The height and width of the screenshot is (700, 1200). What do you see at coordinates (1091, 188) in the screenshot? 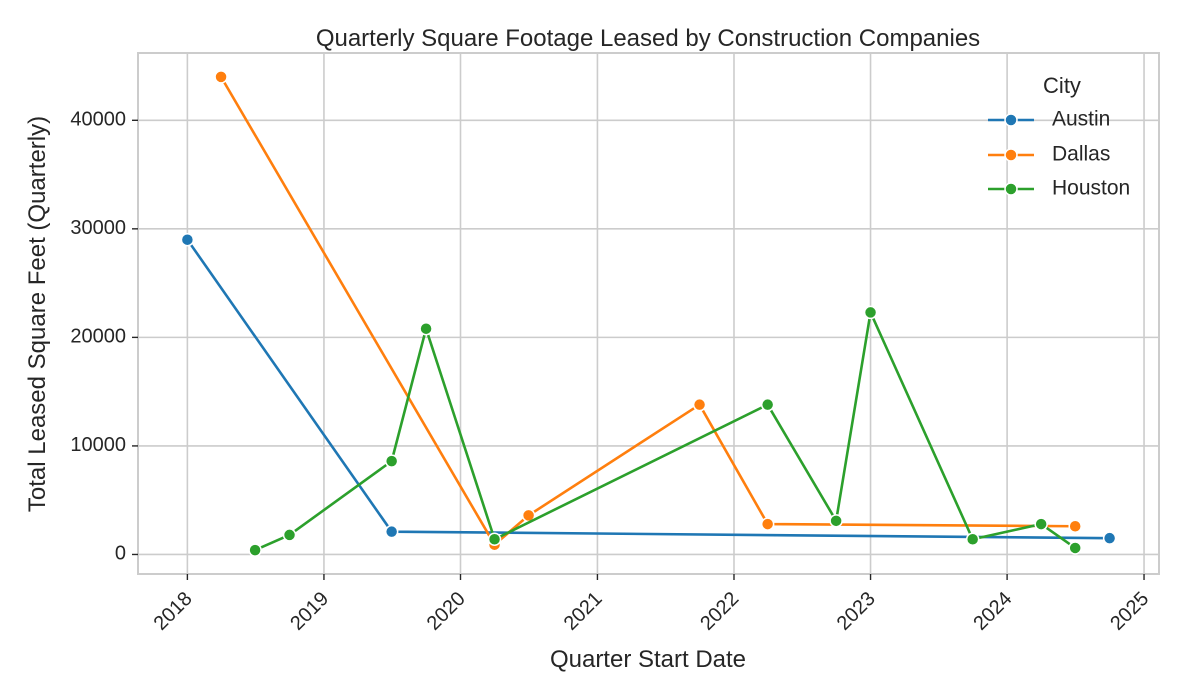
I see `legend-label: Houston` at bounding box center [1091, 188].